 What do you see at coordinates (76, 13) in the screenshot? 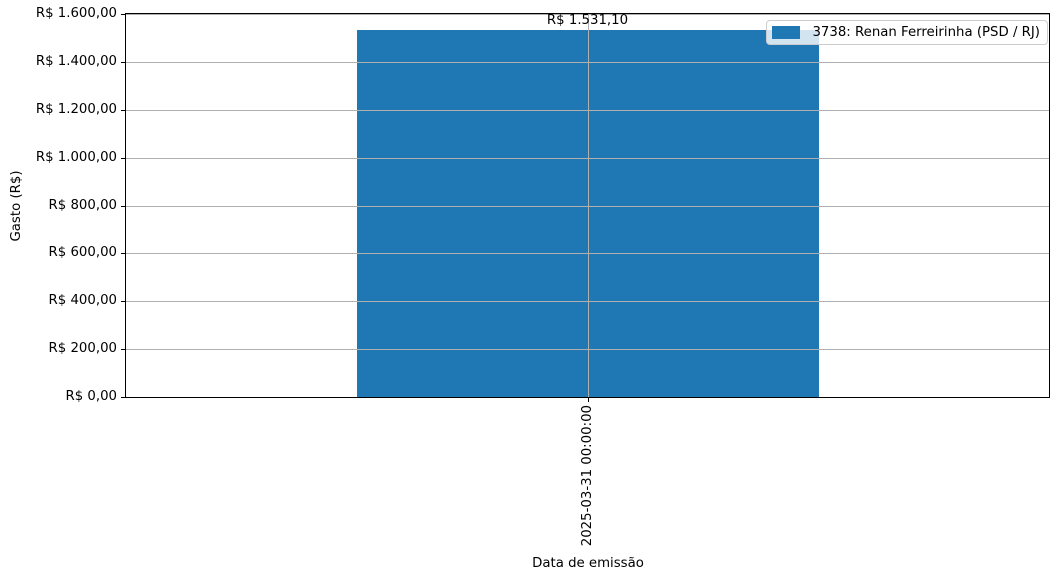
I see `y-tick-label: R$ 1.600,00` at bounding box center [76, 13].